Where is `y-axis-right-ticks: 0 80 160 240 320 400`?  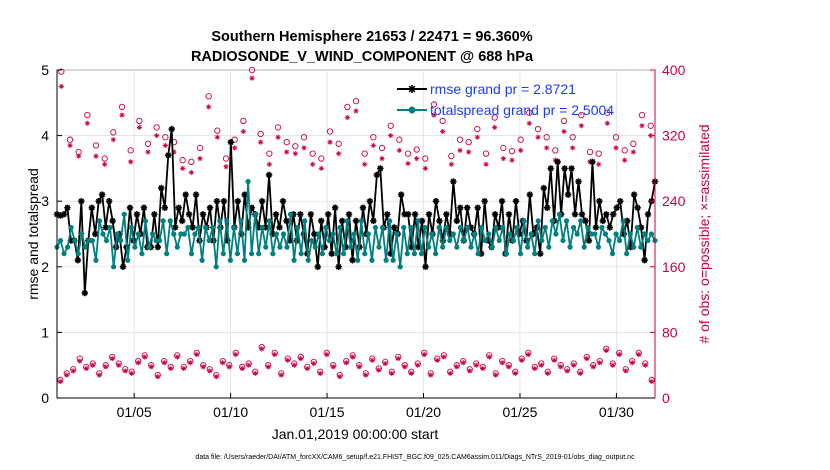 y-axis-right-ticks: 0 80 160 240 320 400 is located at coordinates (668, 234).